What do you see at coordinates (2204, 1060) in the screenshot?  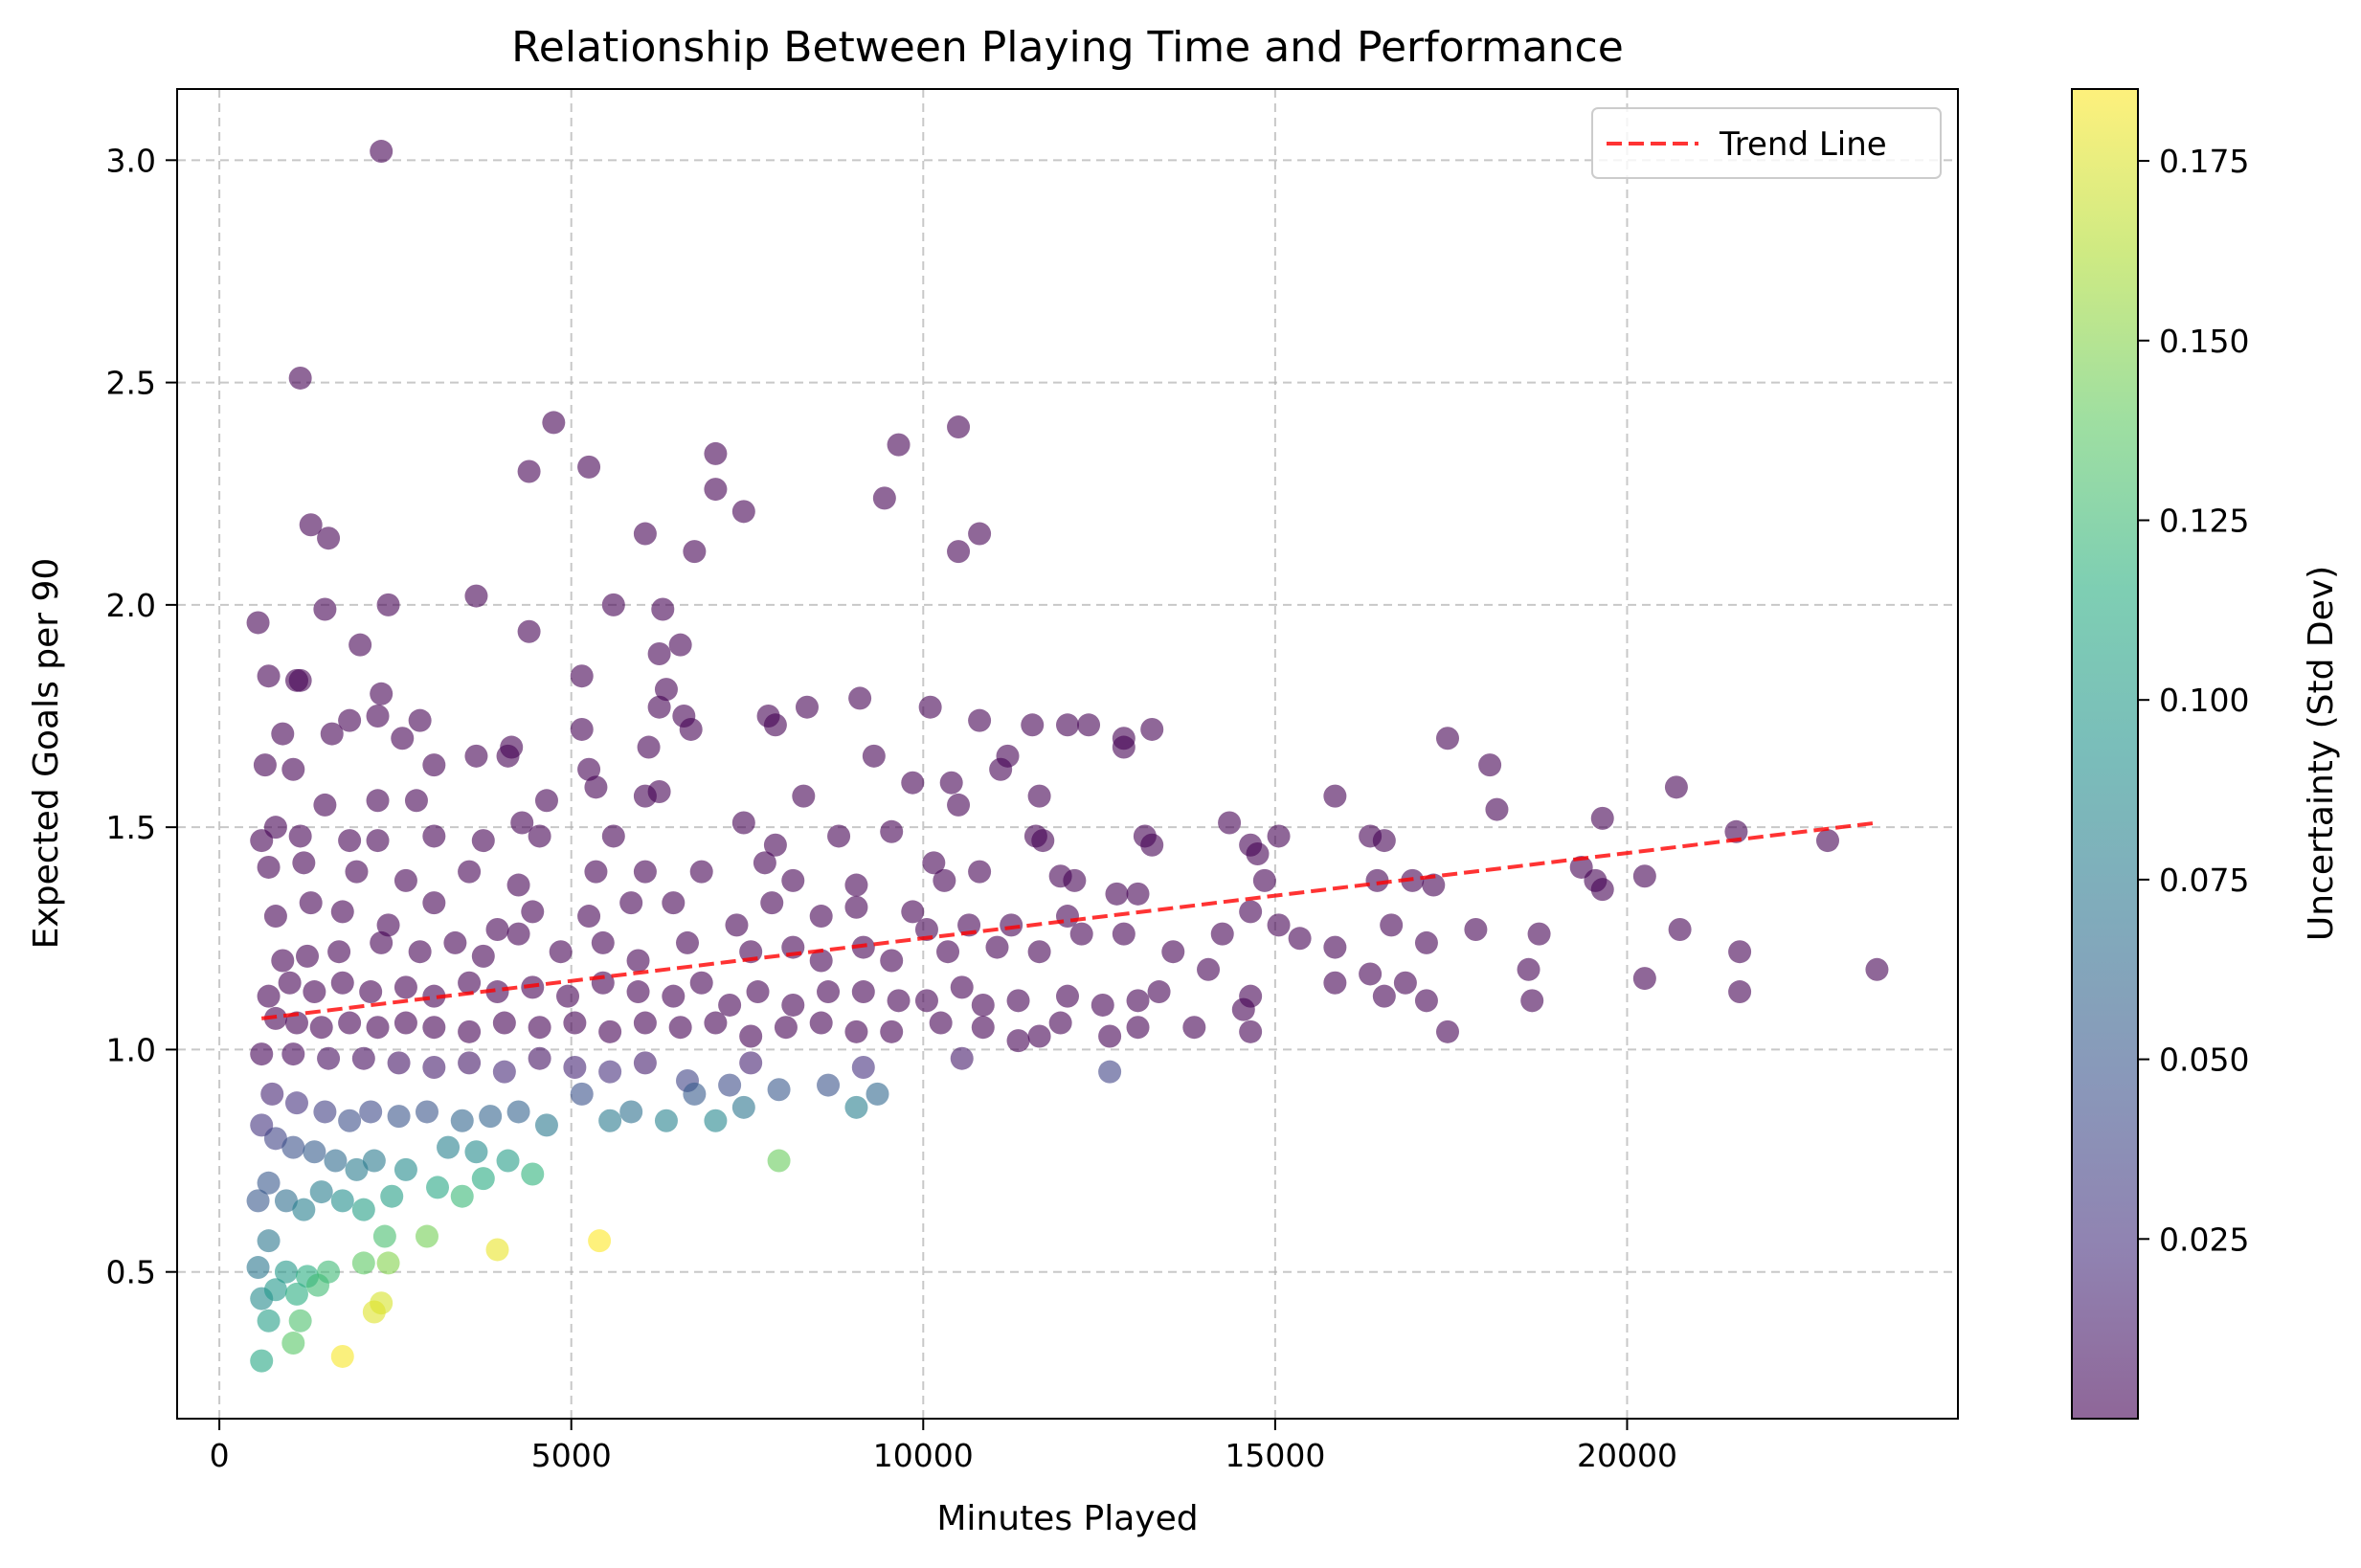 I see `colorbar-tick-label: 0.050` at bounding box center [2204, 1060].